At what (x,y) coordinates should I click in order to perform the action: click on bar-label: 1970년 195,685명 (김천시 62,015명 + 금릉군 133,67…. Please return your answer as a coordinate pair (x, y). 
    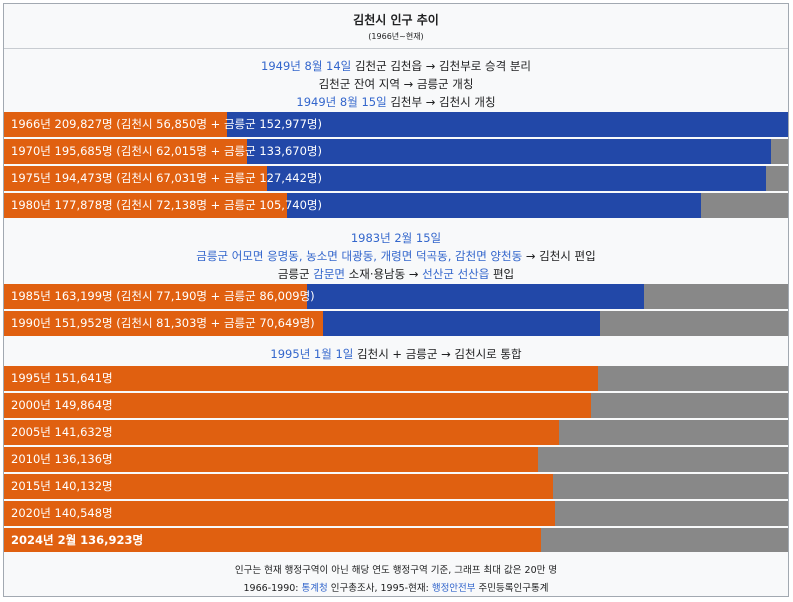
    Looking at the image, I should click on (166, 151).